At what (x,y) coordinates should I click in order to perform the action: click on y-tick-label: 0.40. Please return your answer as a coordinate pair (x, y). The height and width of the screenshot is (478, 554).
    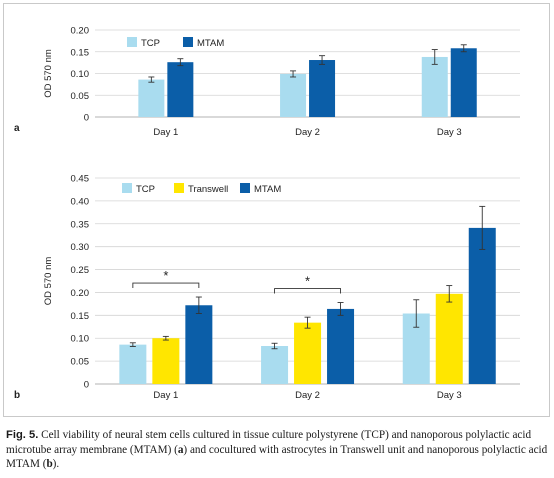
    Looking at the image, I should click on (80, 201).